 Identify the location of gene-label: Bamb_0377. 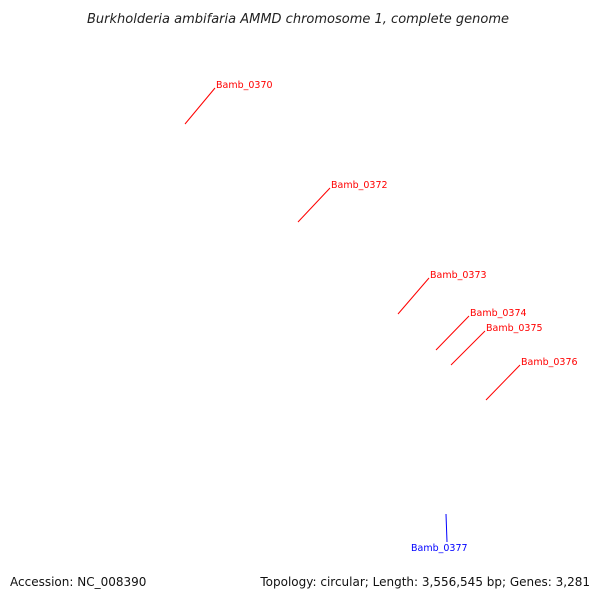
(439, 548).